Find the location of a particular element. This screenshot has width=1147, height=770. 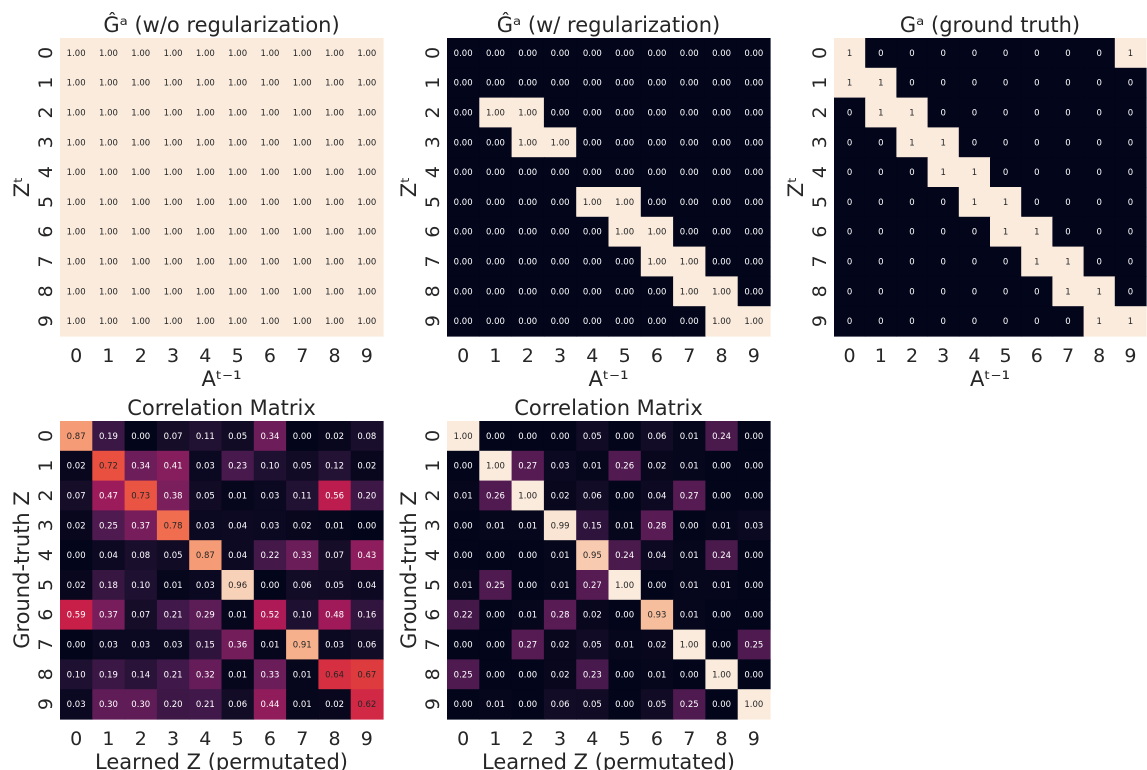

heatmap-2-label-9-8: 1 is located at coordinates (1098, 322).